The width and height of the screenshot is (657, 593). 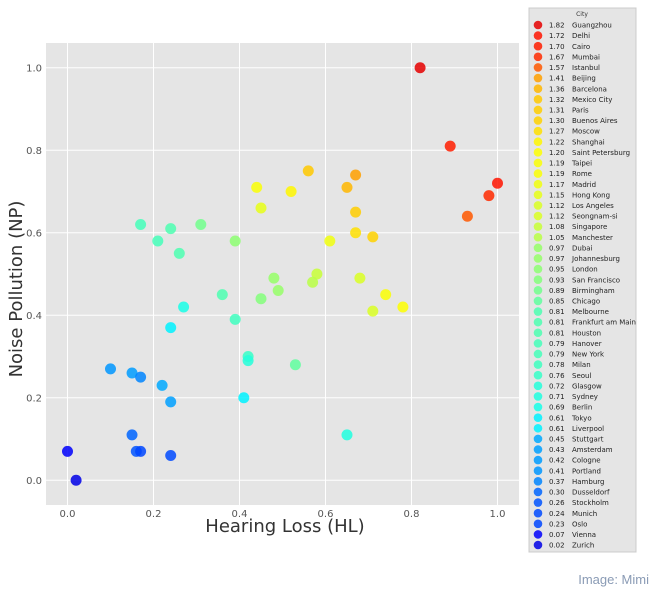 What do you see at coordinates (557, 524) in the screenshot?
I see `legend-score: 0.23` at bounding box center [557, 524].